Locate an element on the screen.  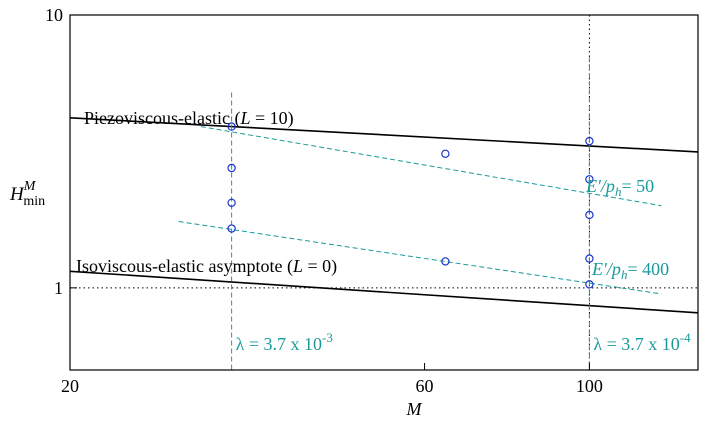
y-tick-label: 10 is located at coordinates (54, 15).